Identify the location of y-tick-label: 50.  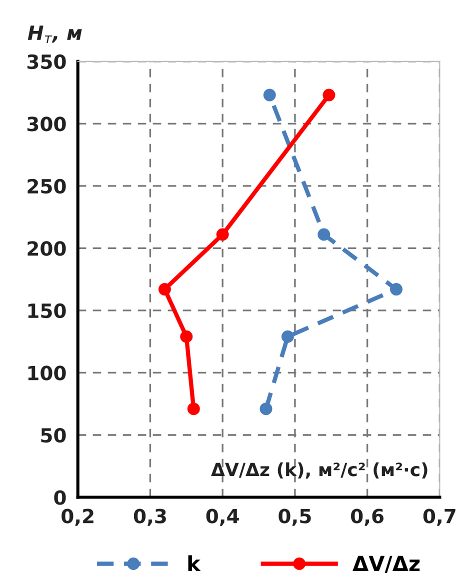
(53, 435).